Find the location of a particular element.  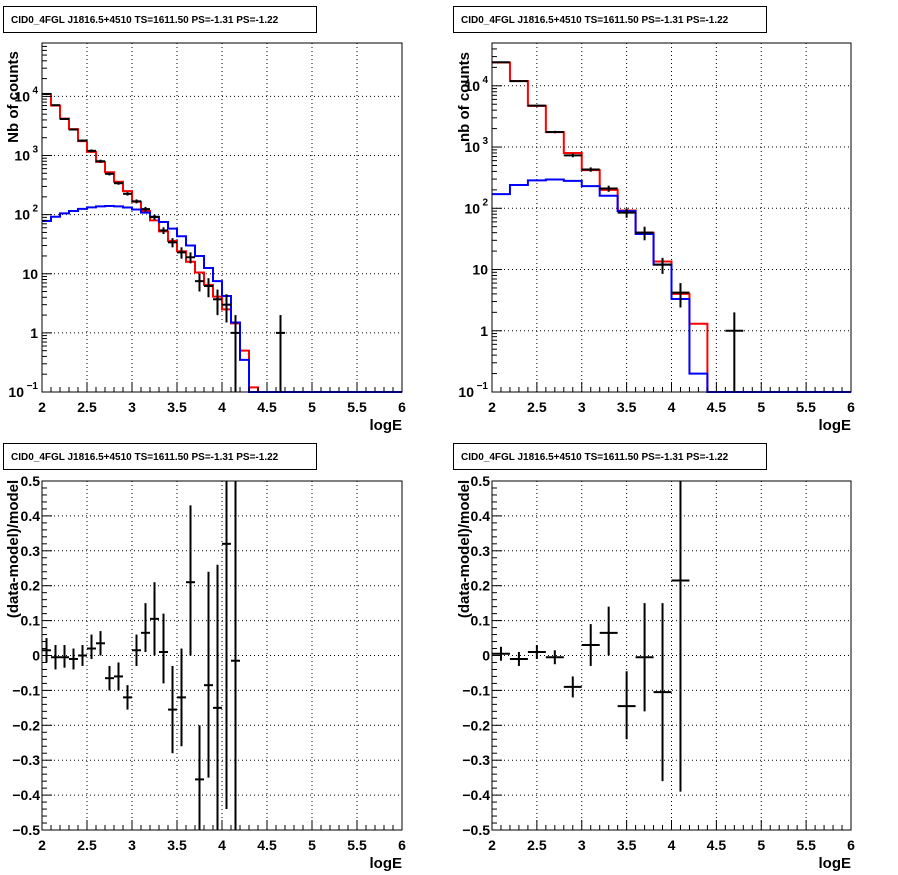

y-tick-exponent: 4 is located at coordinates (485, 80).